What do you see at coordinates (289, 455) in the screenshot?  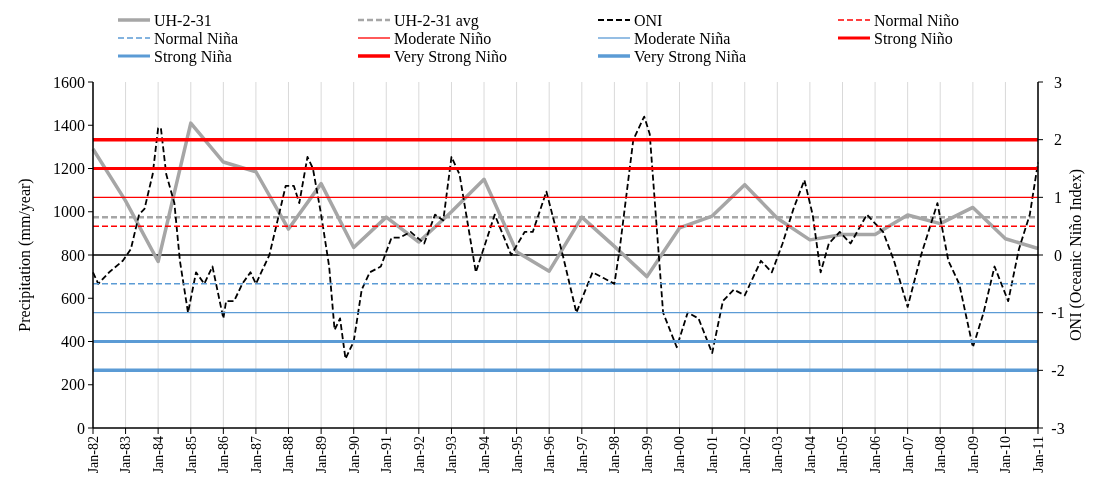 I see `x-tick-label: Jan-88` at bounding box center [289, 455].